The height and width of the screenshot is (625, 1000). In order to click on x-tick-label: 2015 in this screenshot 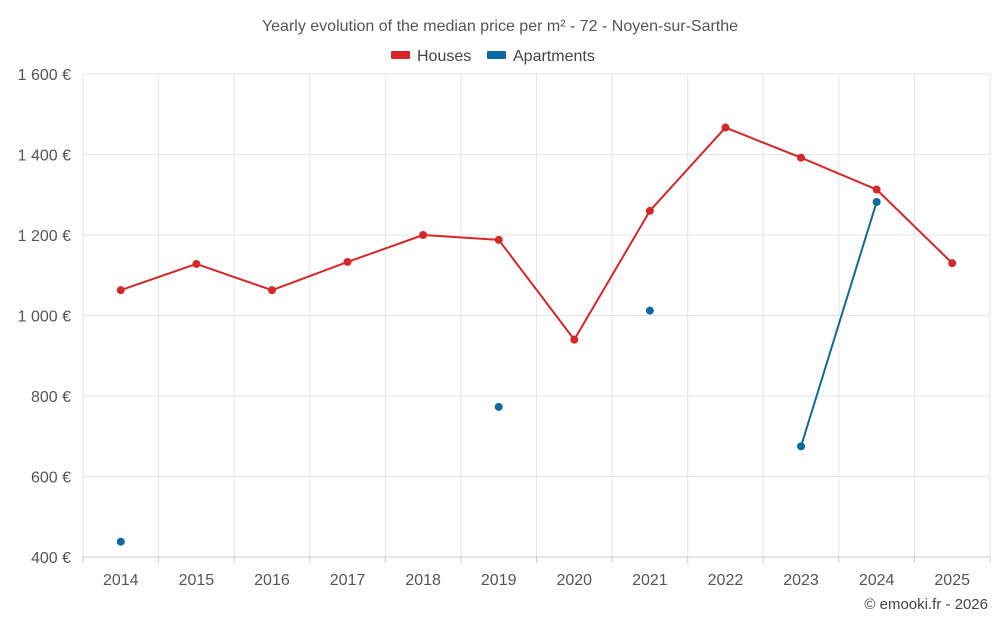, I will do `click(197, 580)`.